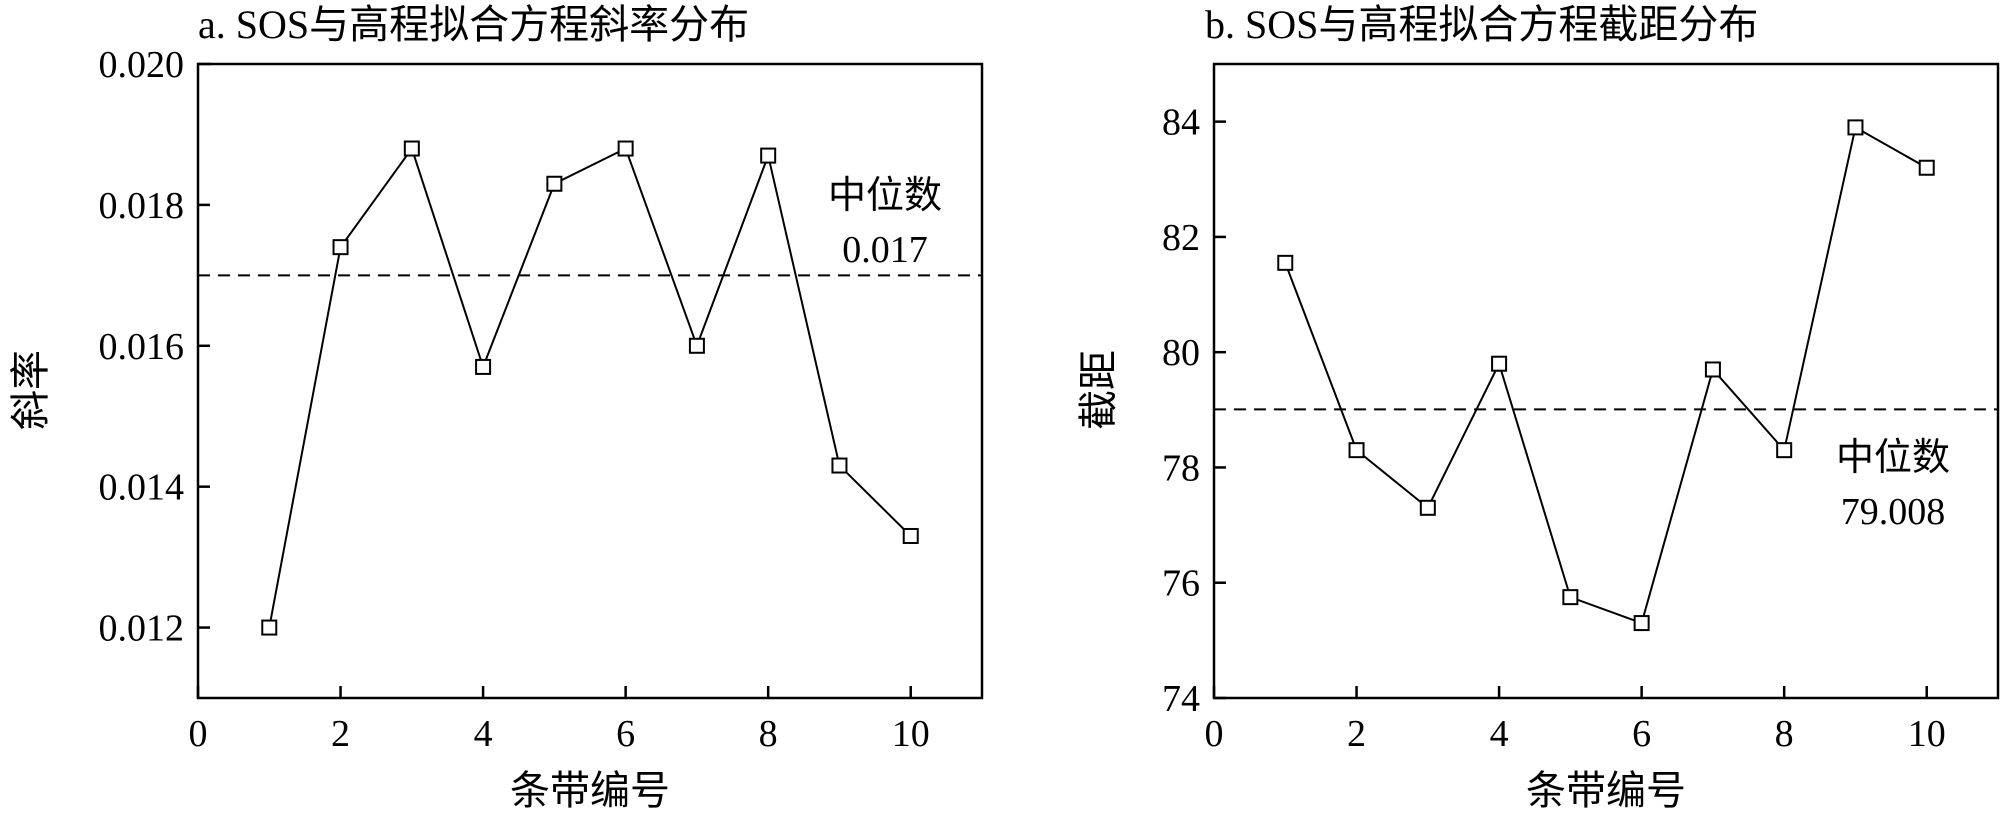 The height and width of the screenshot is (821, 2000). Describe the element at coordinates (142, 488) in the screenshot. I see `y-tick-label-a: 0.014` at that location.